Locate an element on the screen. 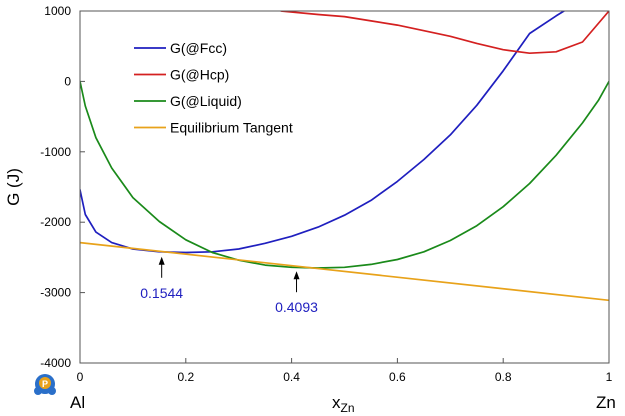 This screenshot has height=416, width=625. y-tick-label: -4000 is located at coordinates (55, 363).